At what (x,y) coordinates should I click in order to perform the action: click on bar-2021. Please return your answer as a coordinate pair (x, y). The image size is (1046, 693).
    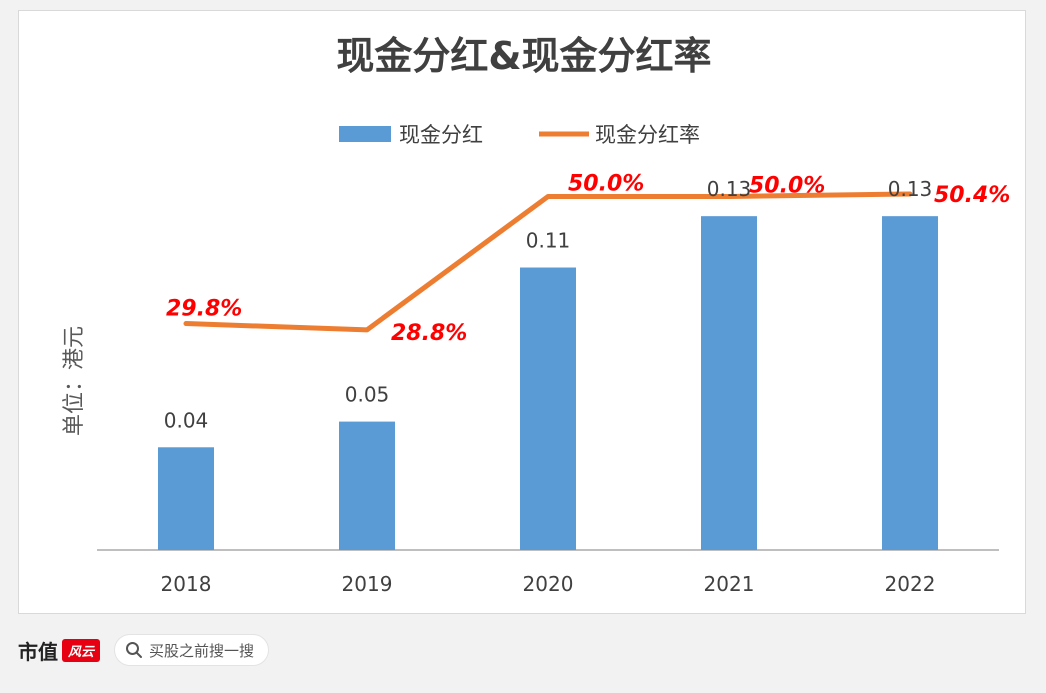
    Looking at the image, I should click on (729, 383).